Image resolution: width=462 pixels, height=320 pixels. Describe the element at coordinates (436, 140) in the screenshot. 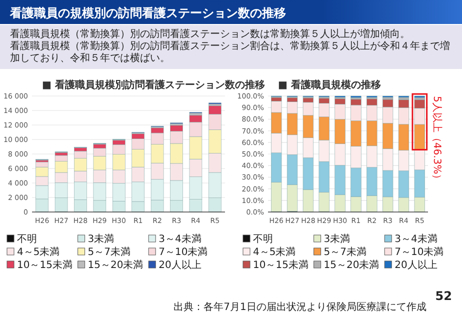

I see `annotation: 5人以上（46.3%）` at that location.